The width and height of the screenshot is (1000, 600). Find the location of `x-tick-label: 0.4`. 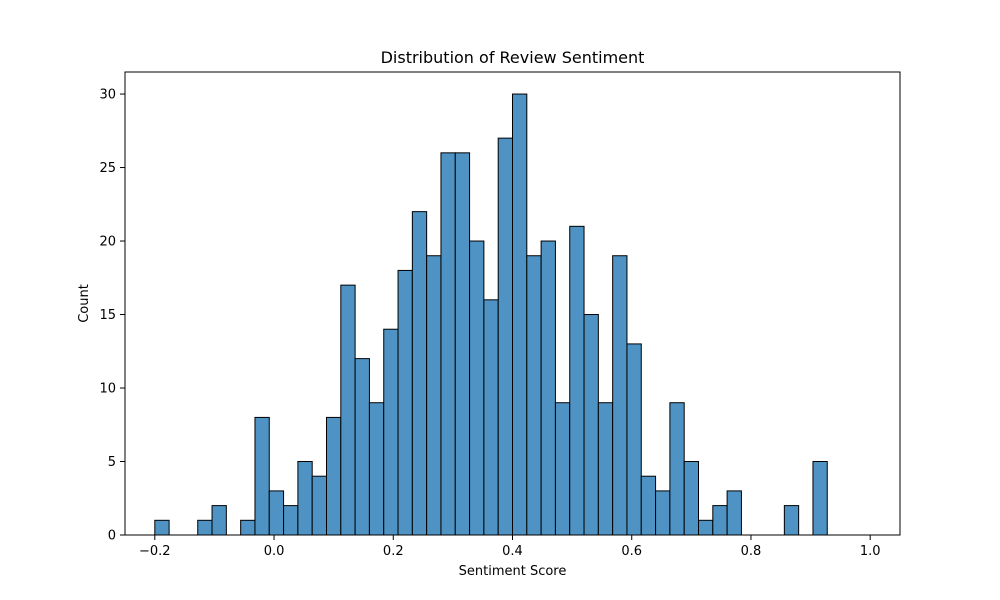

x-tick-label: 0.4 is located at coordinates (512, 551).